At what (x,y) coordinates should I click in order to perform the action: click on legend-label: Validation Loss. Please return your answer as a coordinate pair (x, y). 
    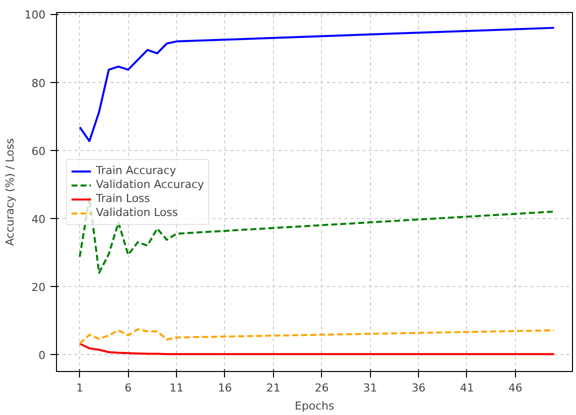
    Looking at the image, I should click on (137, 213).